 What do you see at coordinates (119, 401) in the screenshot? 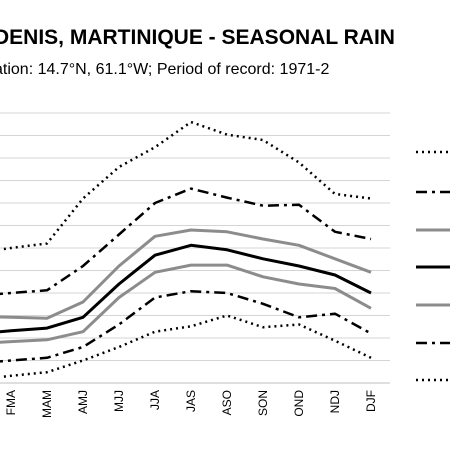
I see `x-tick-label: MJJ` at bounding box center [119, 401].